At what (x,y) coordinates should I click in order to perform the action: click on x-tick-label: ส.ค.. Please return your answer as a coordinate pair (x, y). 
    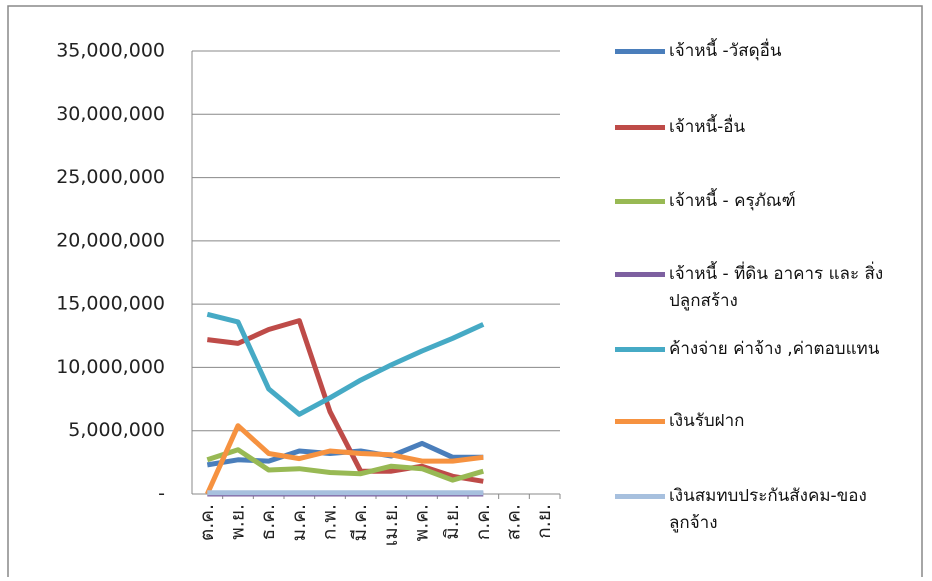
    Looking at the image, I should click on (514, 522).